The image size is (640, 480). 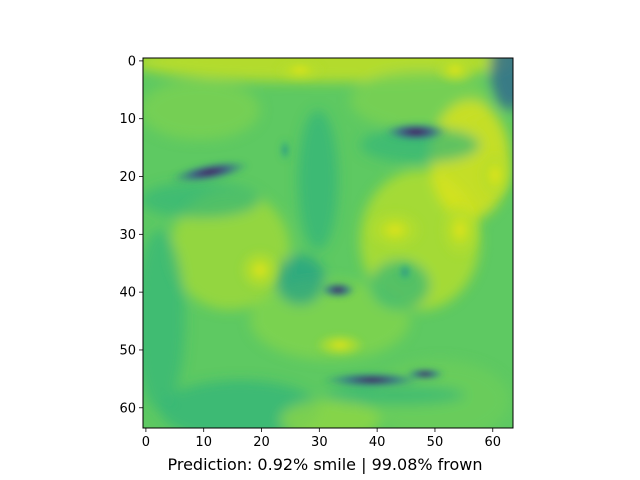 What do you see at coordinates (324, 464) in the screenshot?
I see `x-axis-label: Prediction: 0.92% smile | 99.08% frown` at bounding box center [324, 464].